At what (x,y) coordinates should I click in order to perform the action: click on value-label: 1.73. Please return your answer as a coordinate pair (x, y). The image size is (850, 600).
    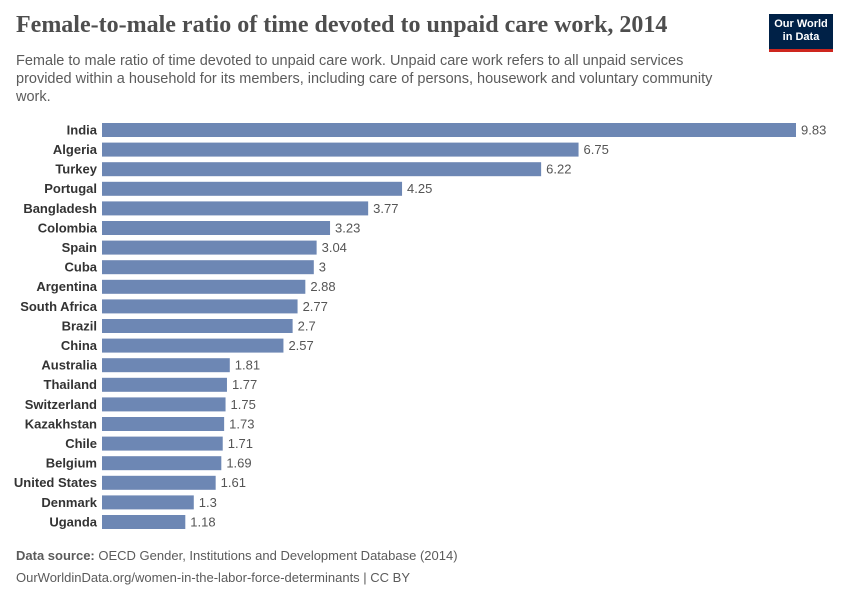
    Looking at the image, I should click on (241, 423).